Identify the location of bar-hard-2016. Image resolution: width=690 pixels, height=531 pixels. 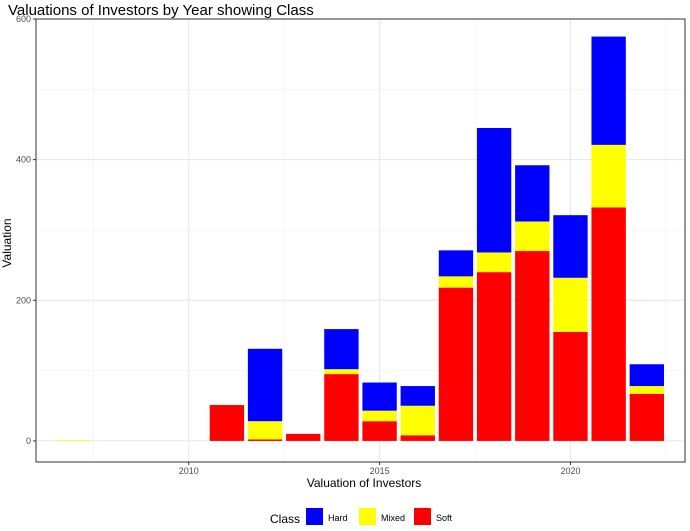
(417, 396).